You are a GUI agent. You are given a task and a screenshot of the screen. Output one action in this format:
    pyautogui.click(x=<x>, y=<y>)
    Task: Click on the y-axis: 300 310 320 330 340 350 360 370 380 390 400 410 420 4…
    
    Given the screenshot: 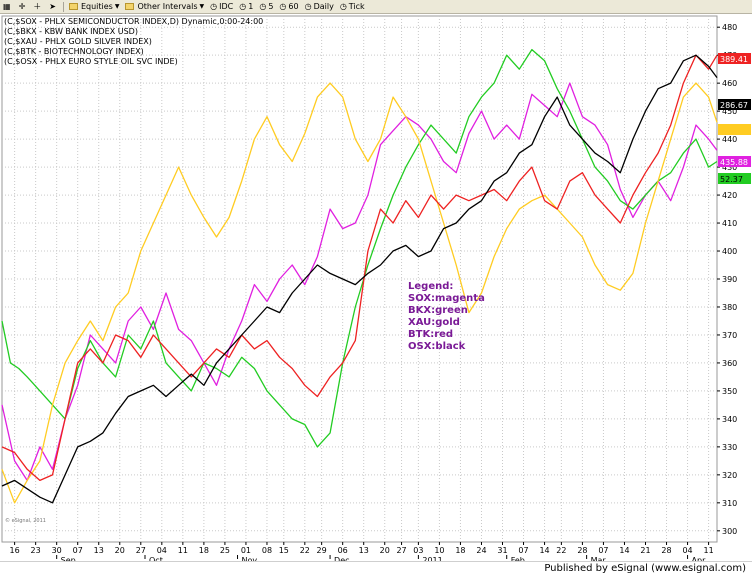 What is the action you would take?
    pyautogui.click(x=734, y=279)
    